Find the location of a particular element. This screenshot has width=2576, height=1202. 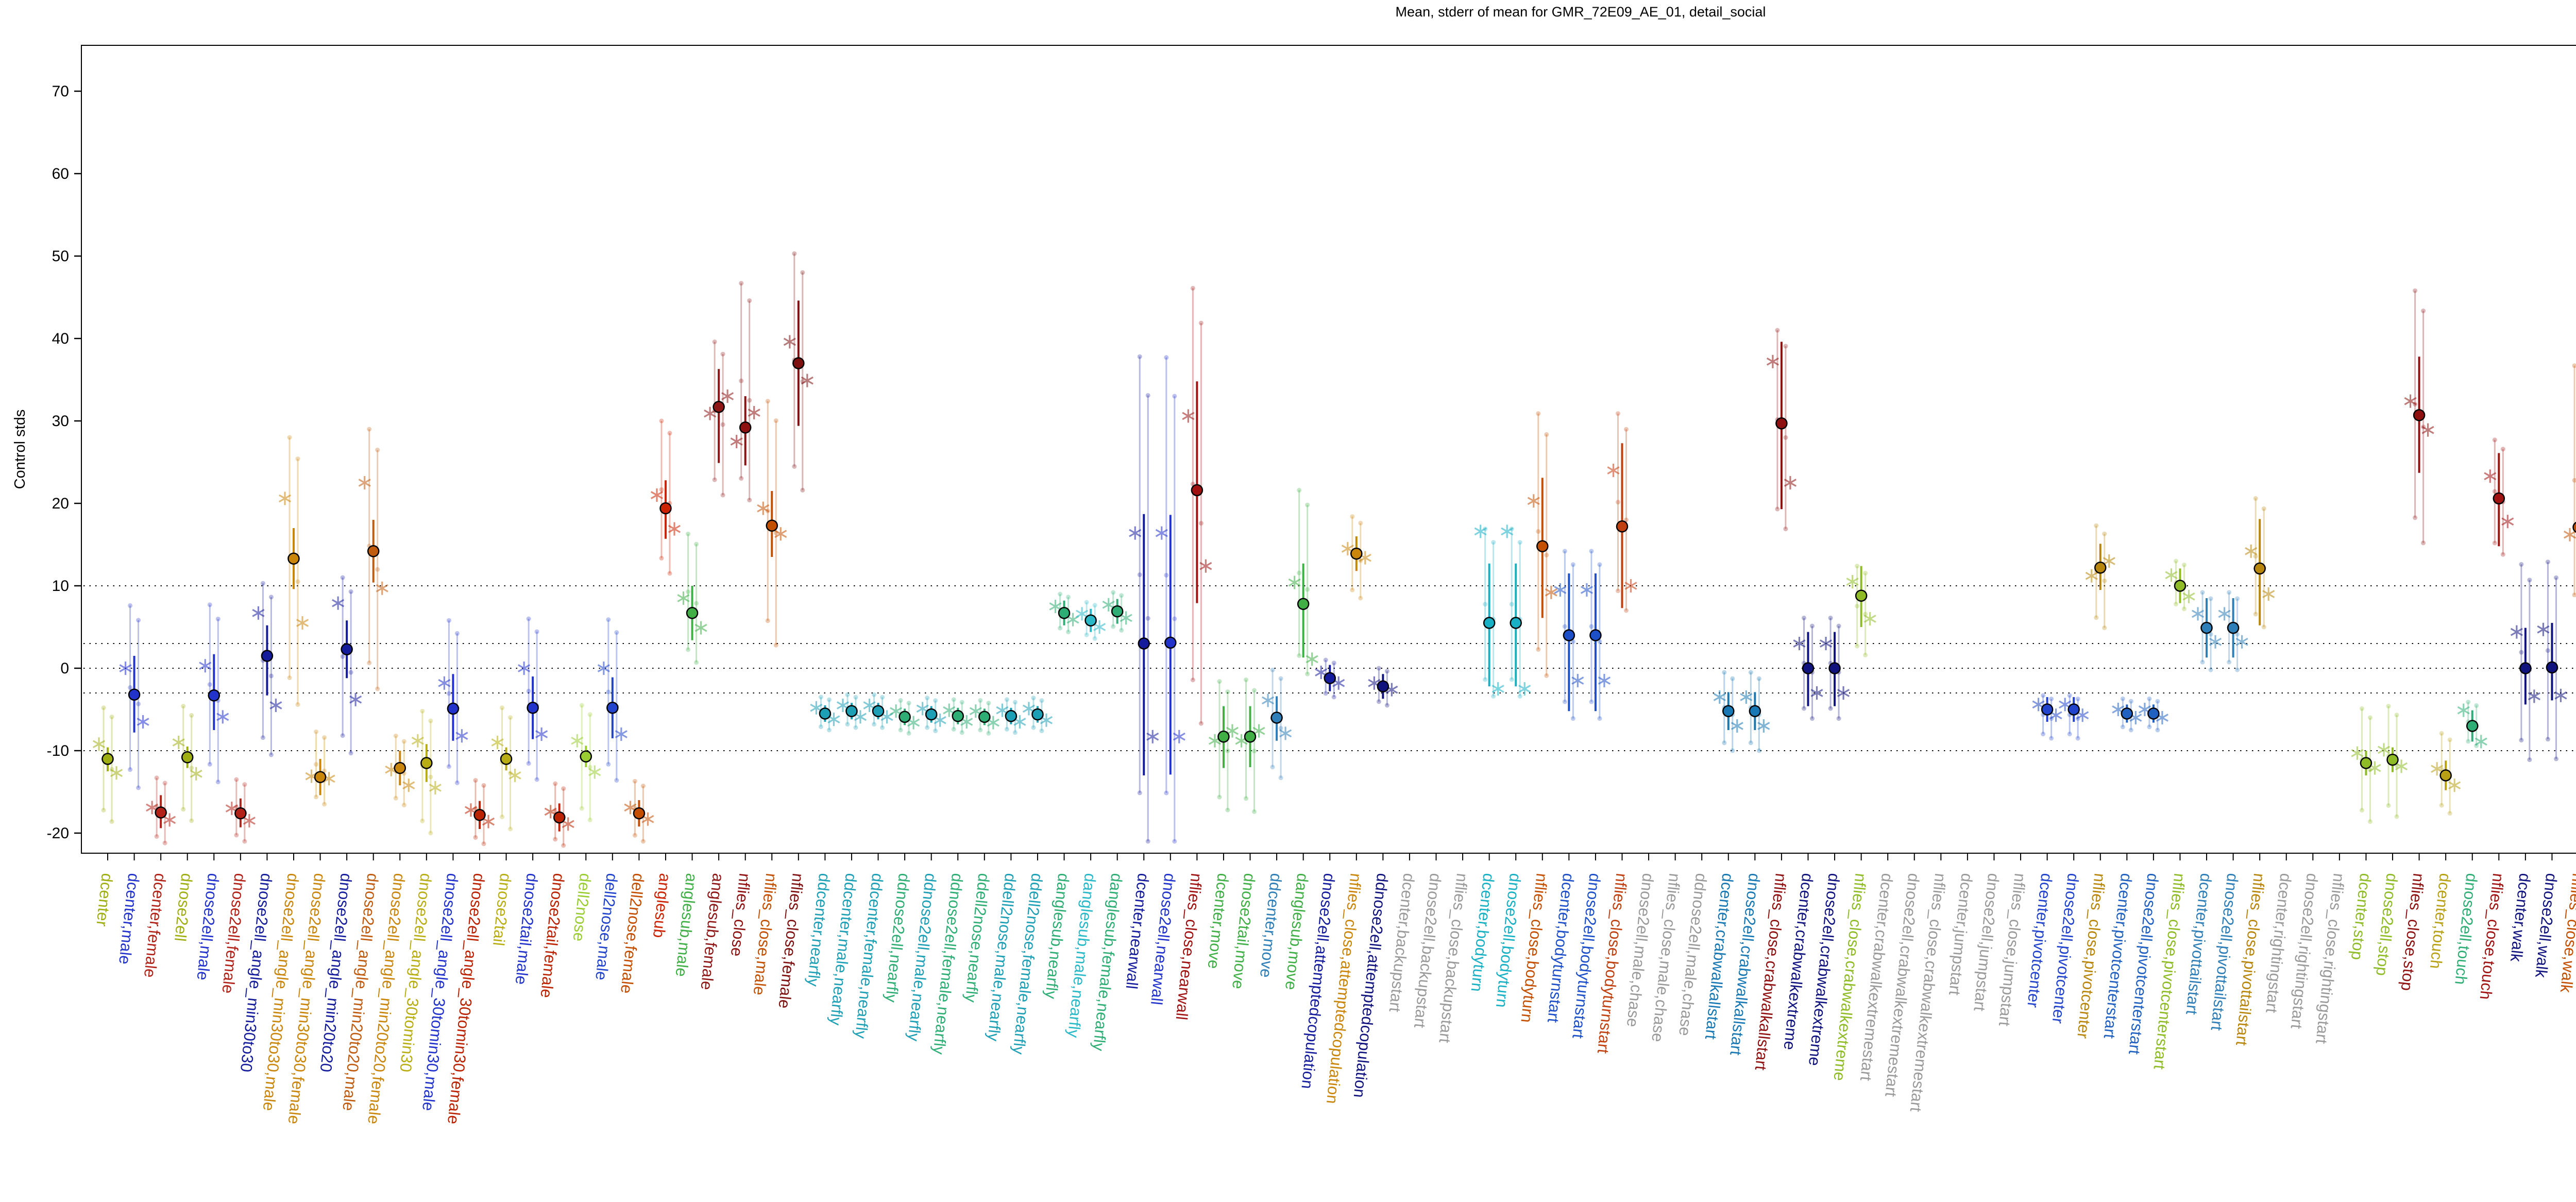

x-tick-label: anglesub is located at coordinates (662, 905).